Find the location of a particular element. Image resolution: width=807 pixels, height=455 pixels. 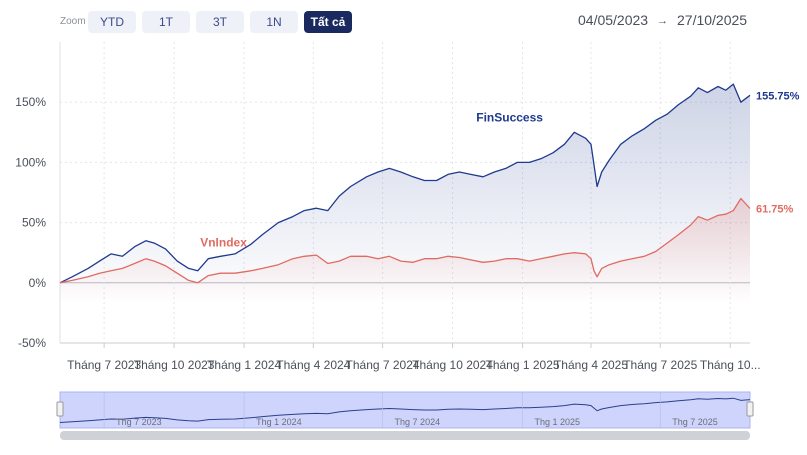

zoom-1n-button: 1N is located at coordinates (274, 22).